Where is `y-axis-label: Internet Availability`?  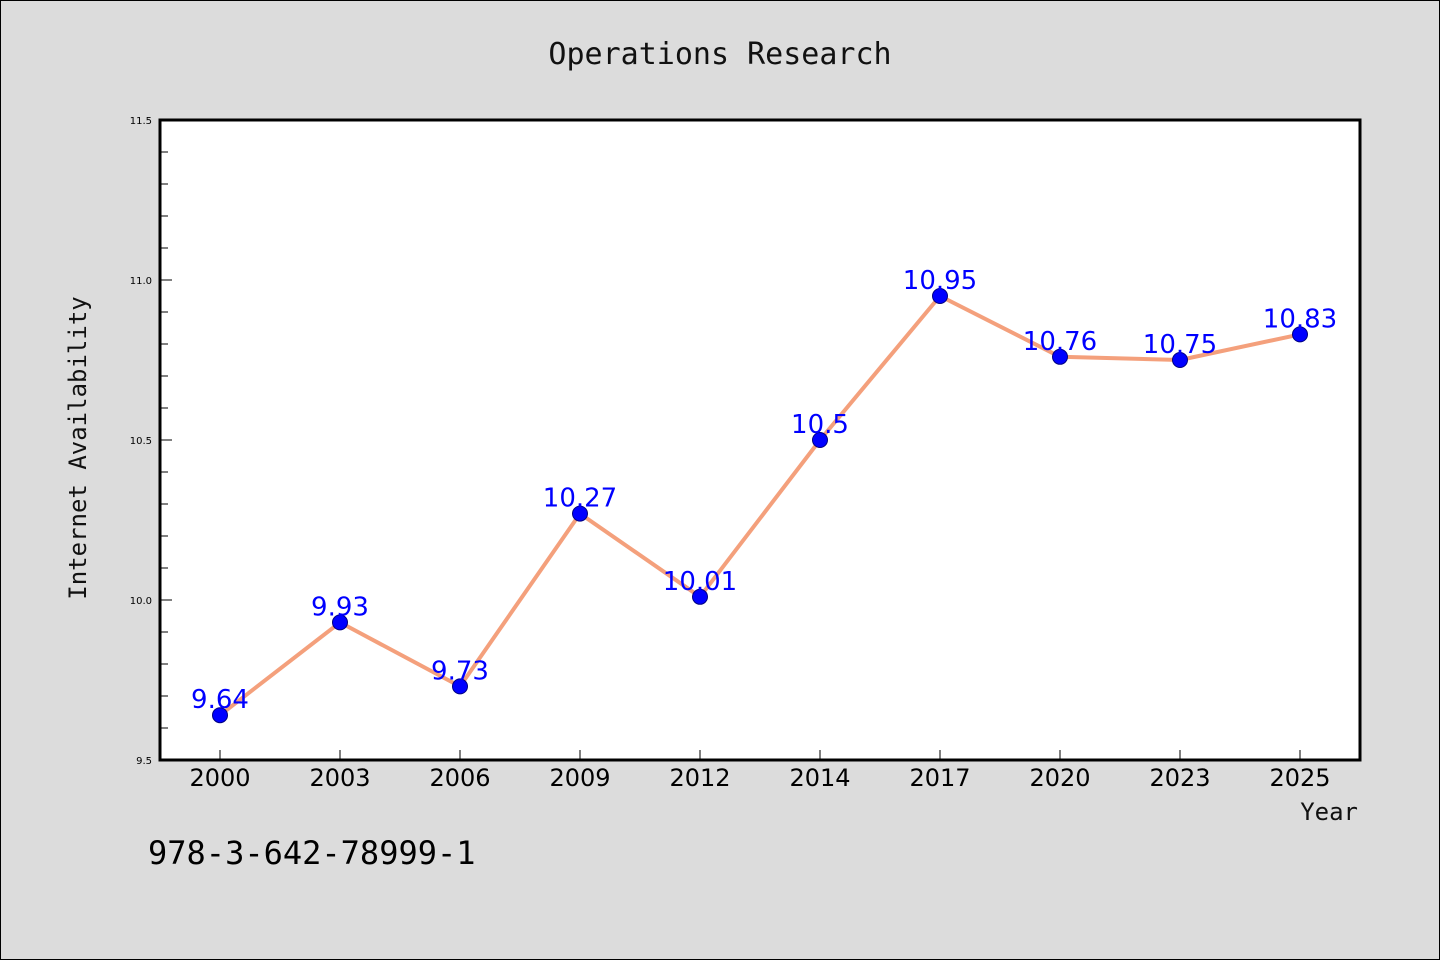 y-axis-label: Internet Availability is located at coordinates (78, 447).